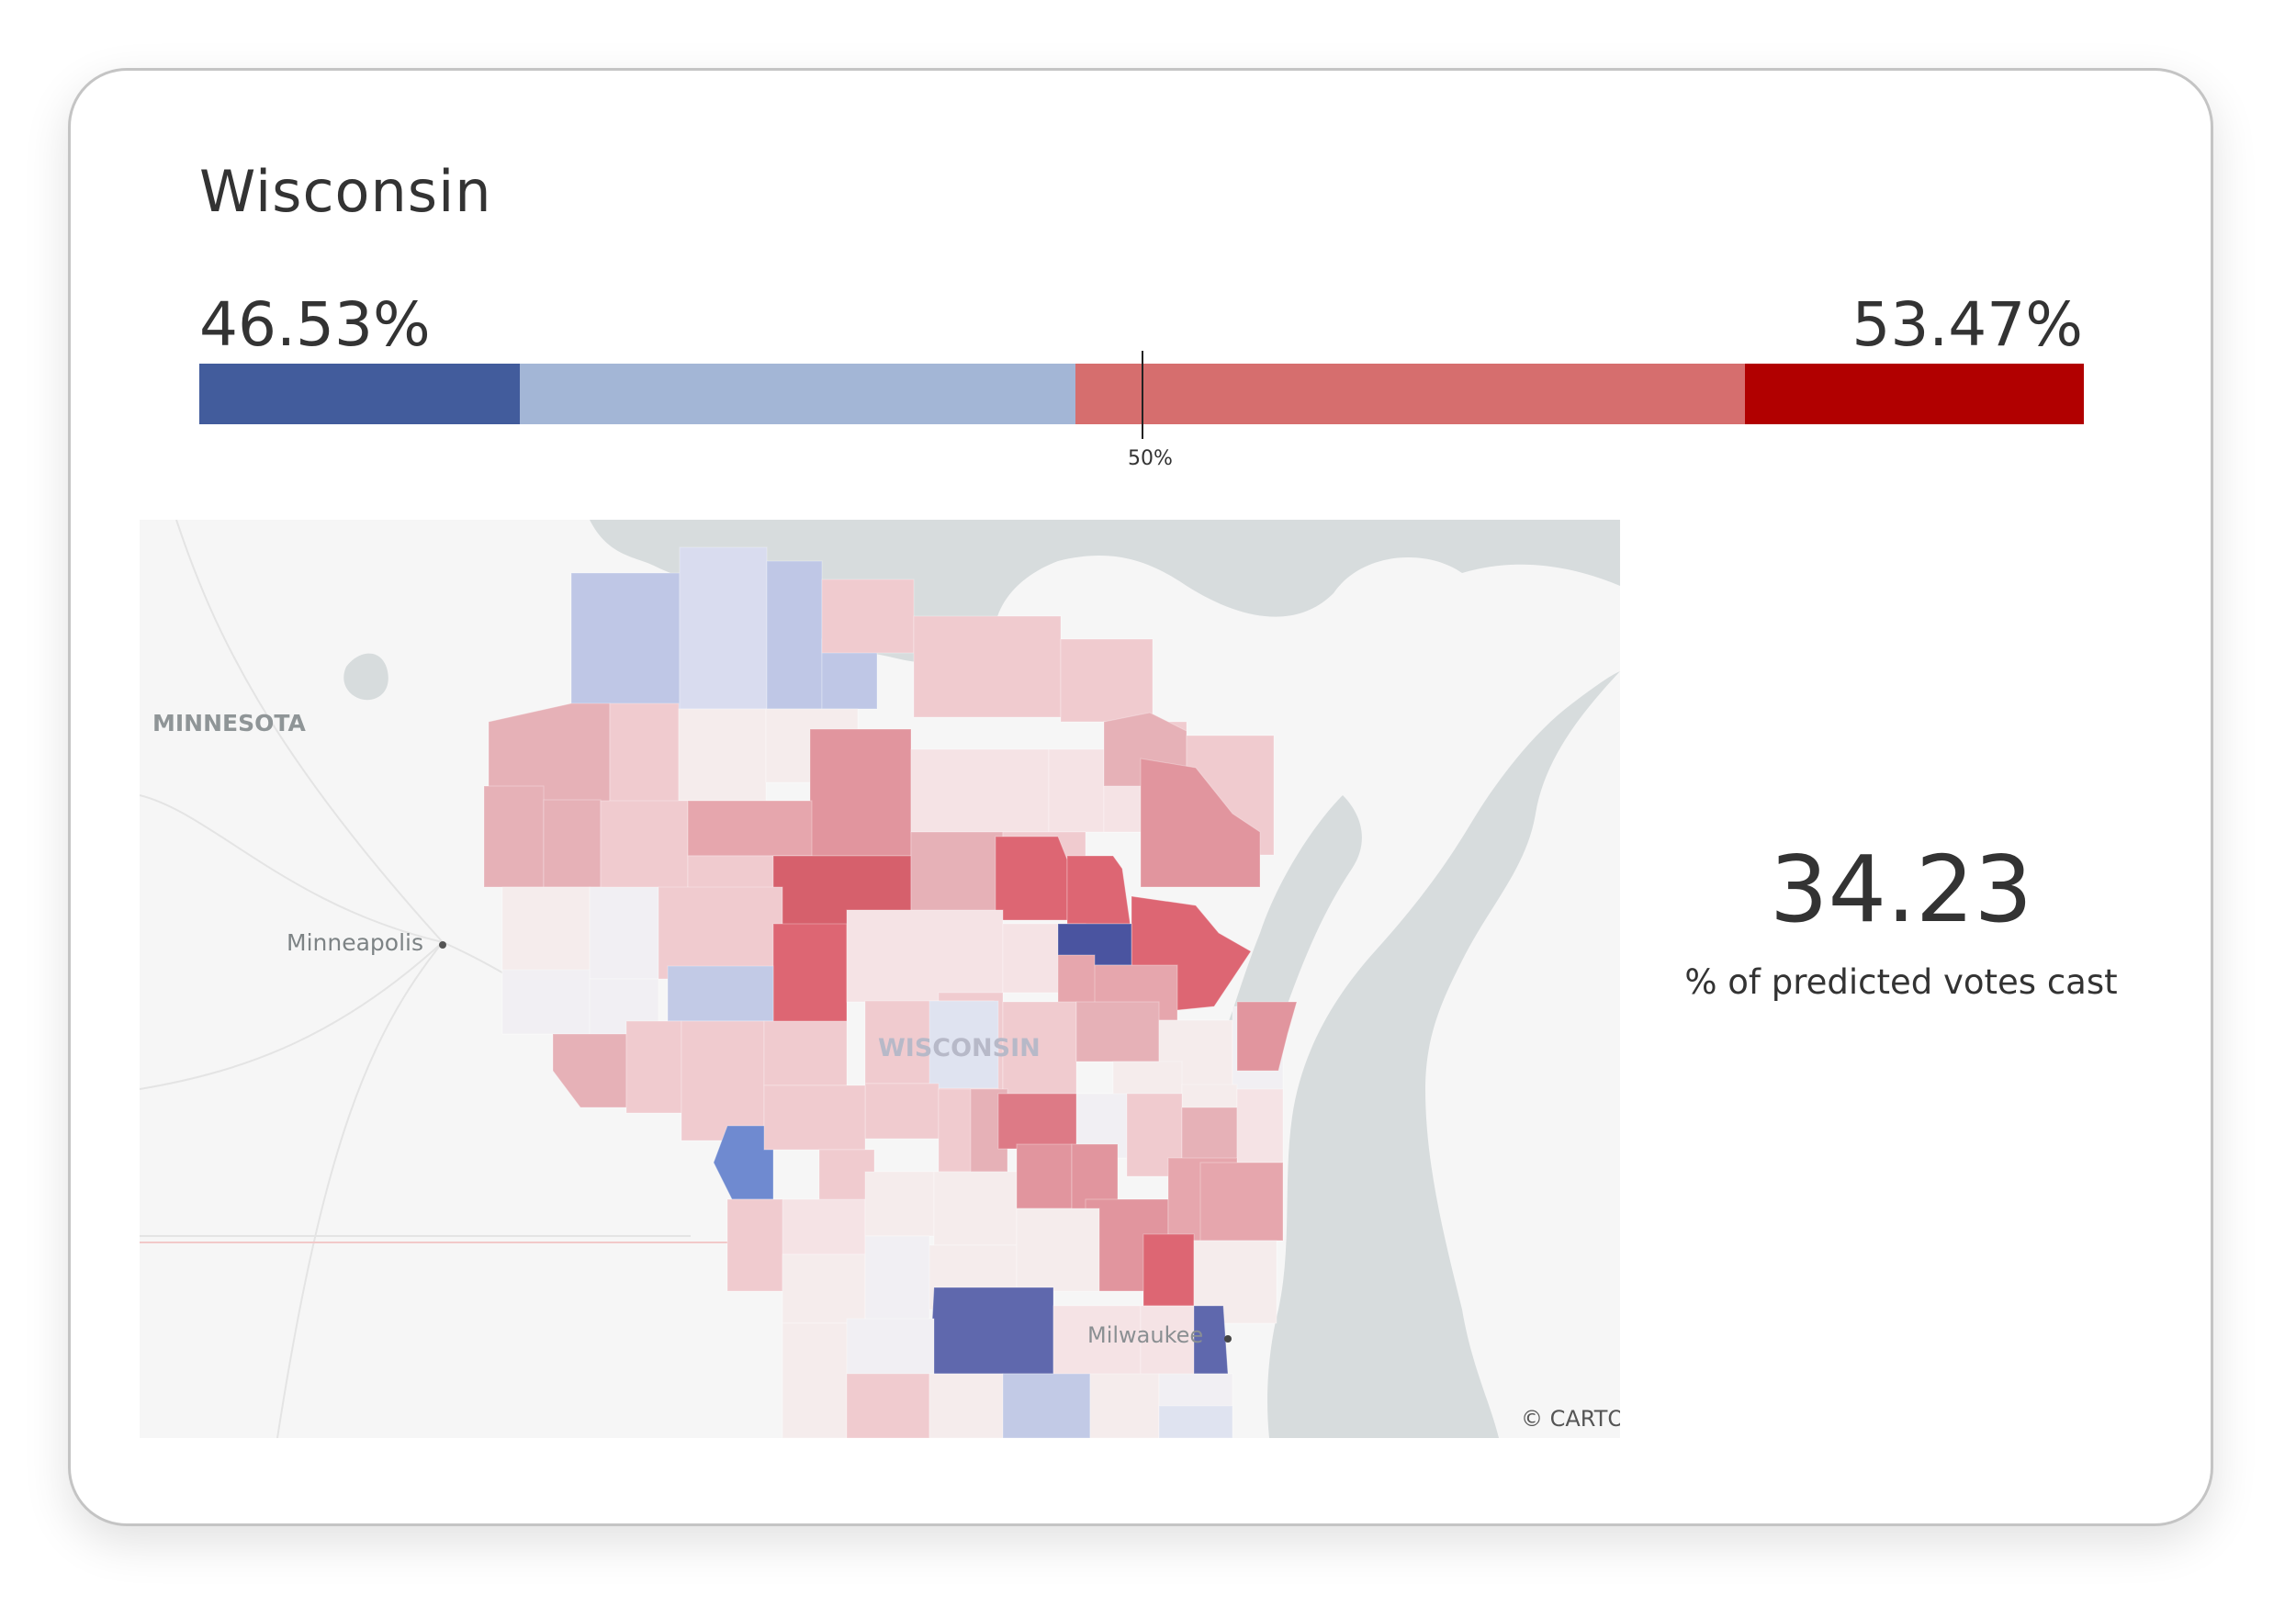 The width and height of the screenshot is (2296, 1607). What do you see at coordinates (355, 942) in the screenshot?
I see `minneapolis-label: Minneapolis` at bounding box center [355, 942].